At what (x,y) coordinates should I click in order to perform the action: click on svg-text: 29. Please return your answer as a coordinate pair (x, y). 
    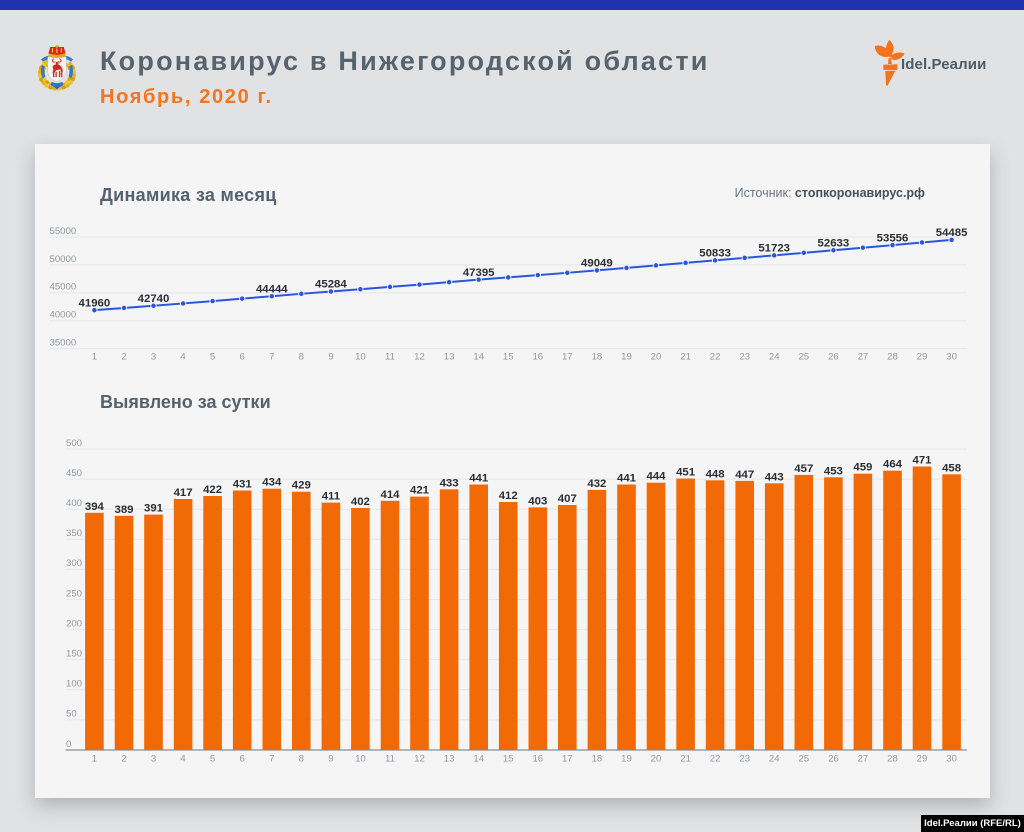
    Looking at the image, I should click on (922, 759).